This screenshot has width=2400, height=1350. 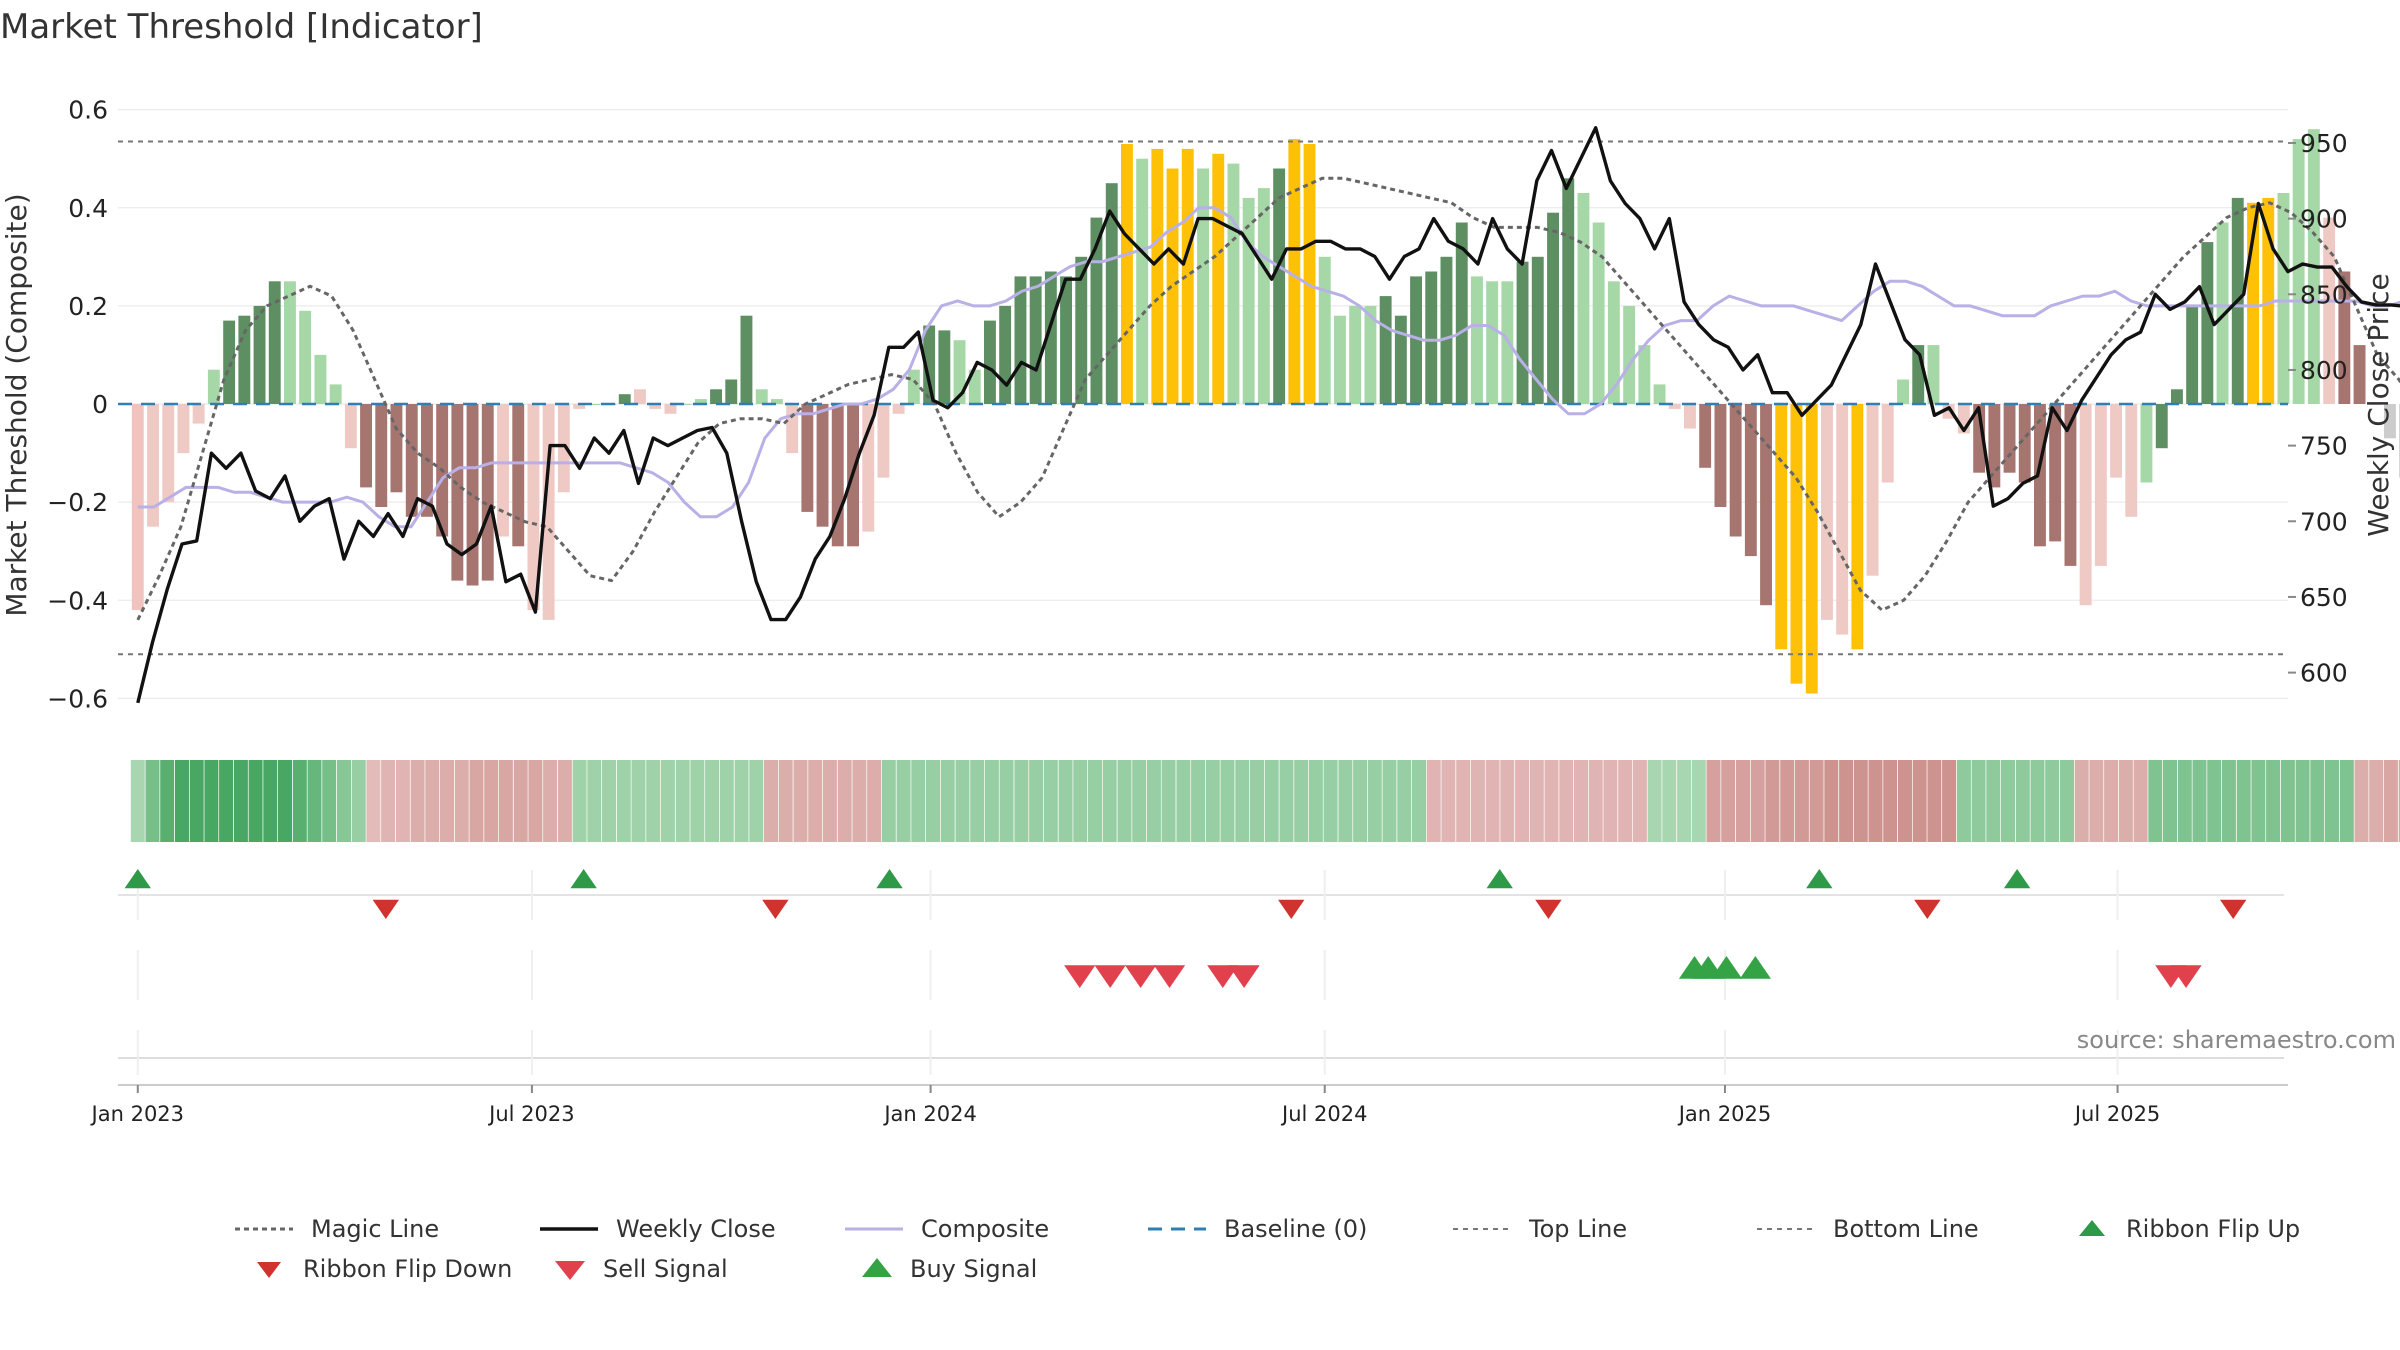 What do you see at coordinates (2324, 370) in the screenshot?
I see `y2-tick-label: 800` at bounding box center [2324, 370].